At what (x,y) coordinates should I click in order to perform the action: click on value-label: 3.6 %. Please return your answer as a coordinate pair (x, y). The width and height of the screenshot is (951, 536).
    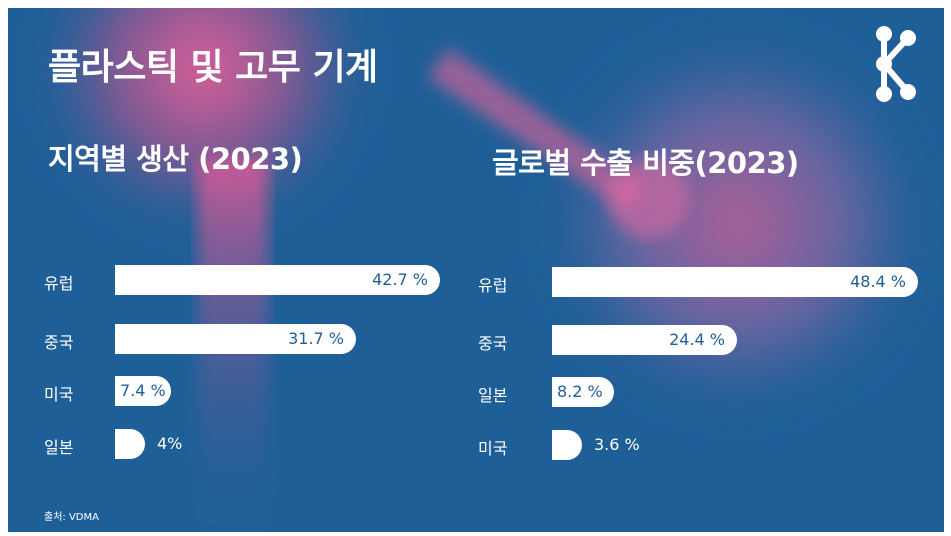
    Looking at the image, I should click on (617, 444).